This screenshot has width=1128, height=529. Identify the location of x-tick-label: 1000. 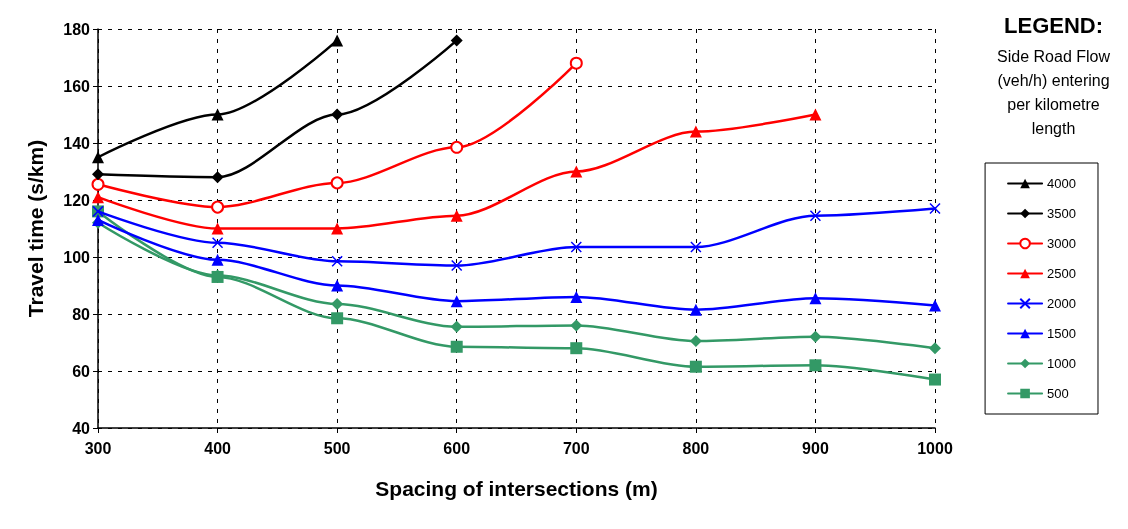
(935, 448).